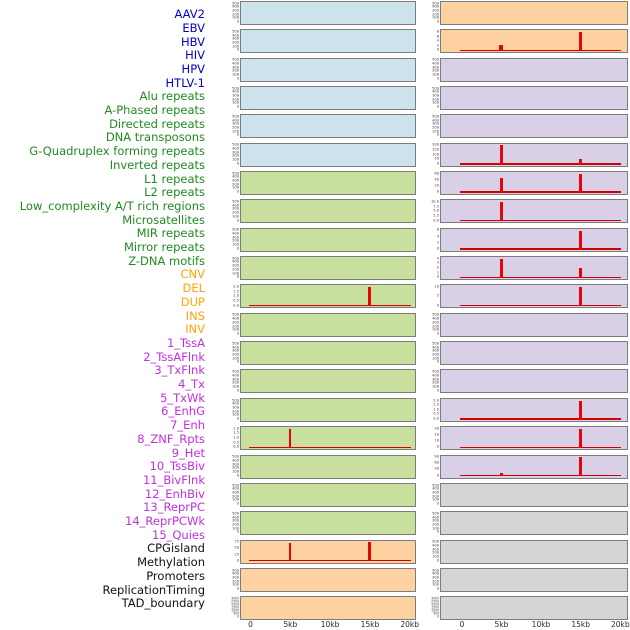  I want to click on panel-hiv: 500 400 300 200 100 0, so click(324, 98).